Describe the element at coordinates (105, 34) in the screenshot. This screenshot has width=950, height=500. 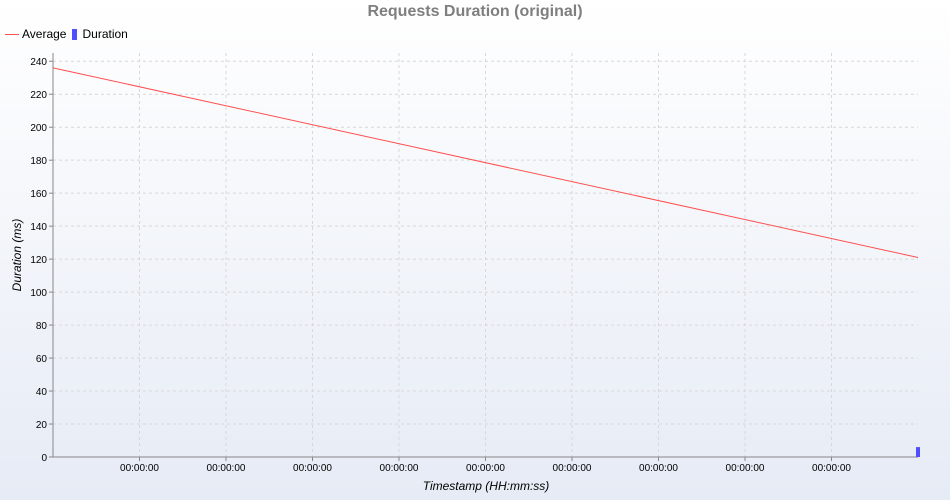
I see `legend-label-duration: Duration` at that location.